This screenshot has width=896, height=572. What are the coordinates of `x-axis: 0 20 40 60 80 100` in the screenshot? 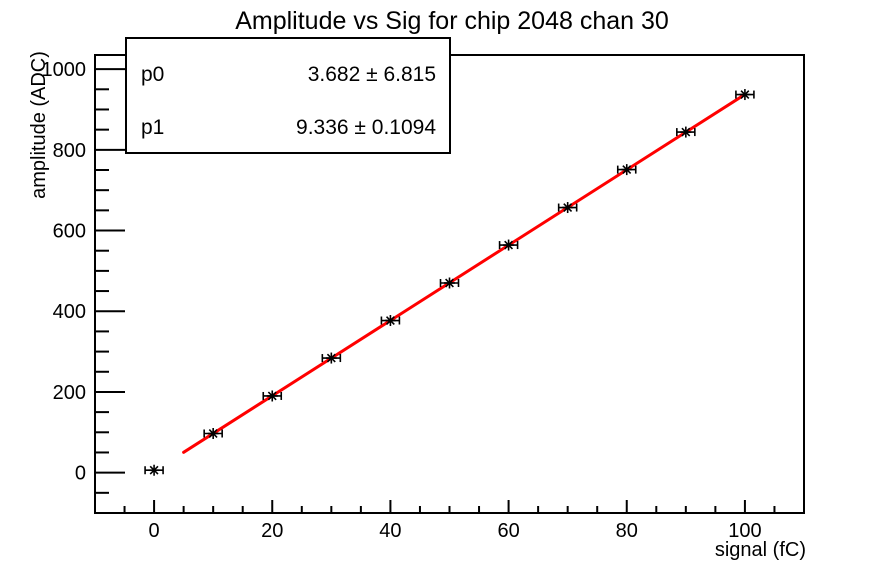 It's located at (449, 521).